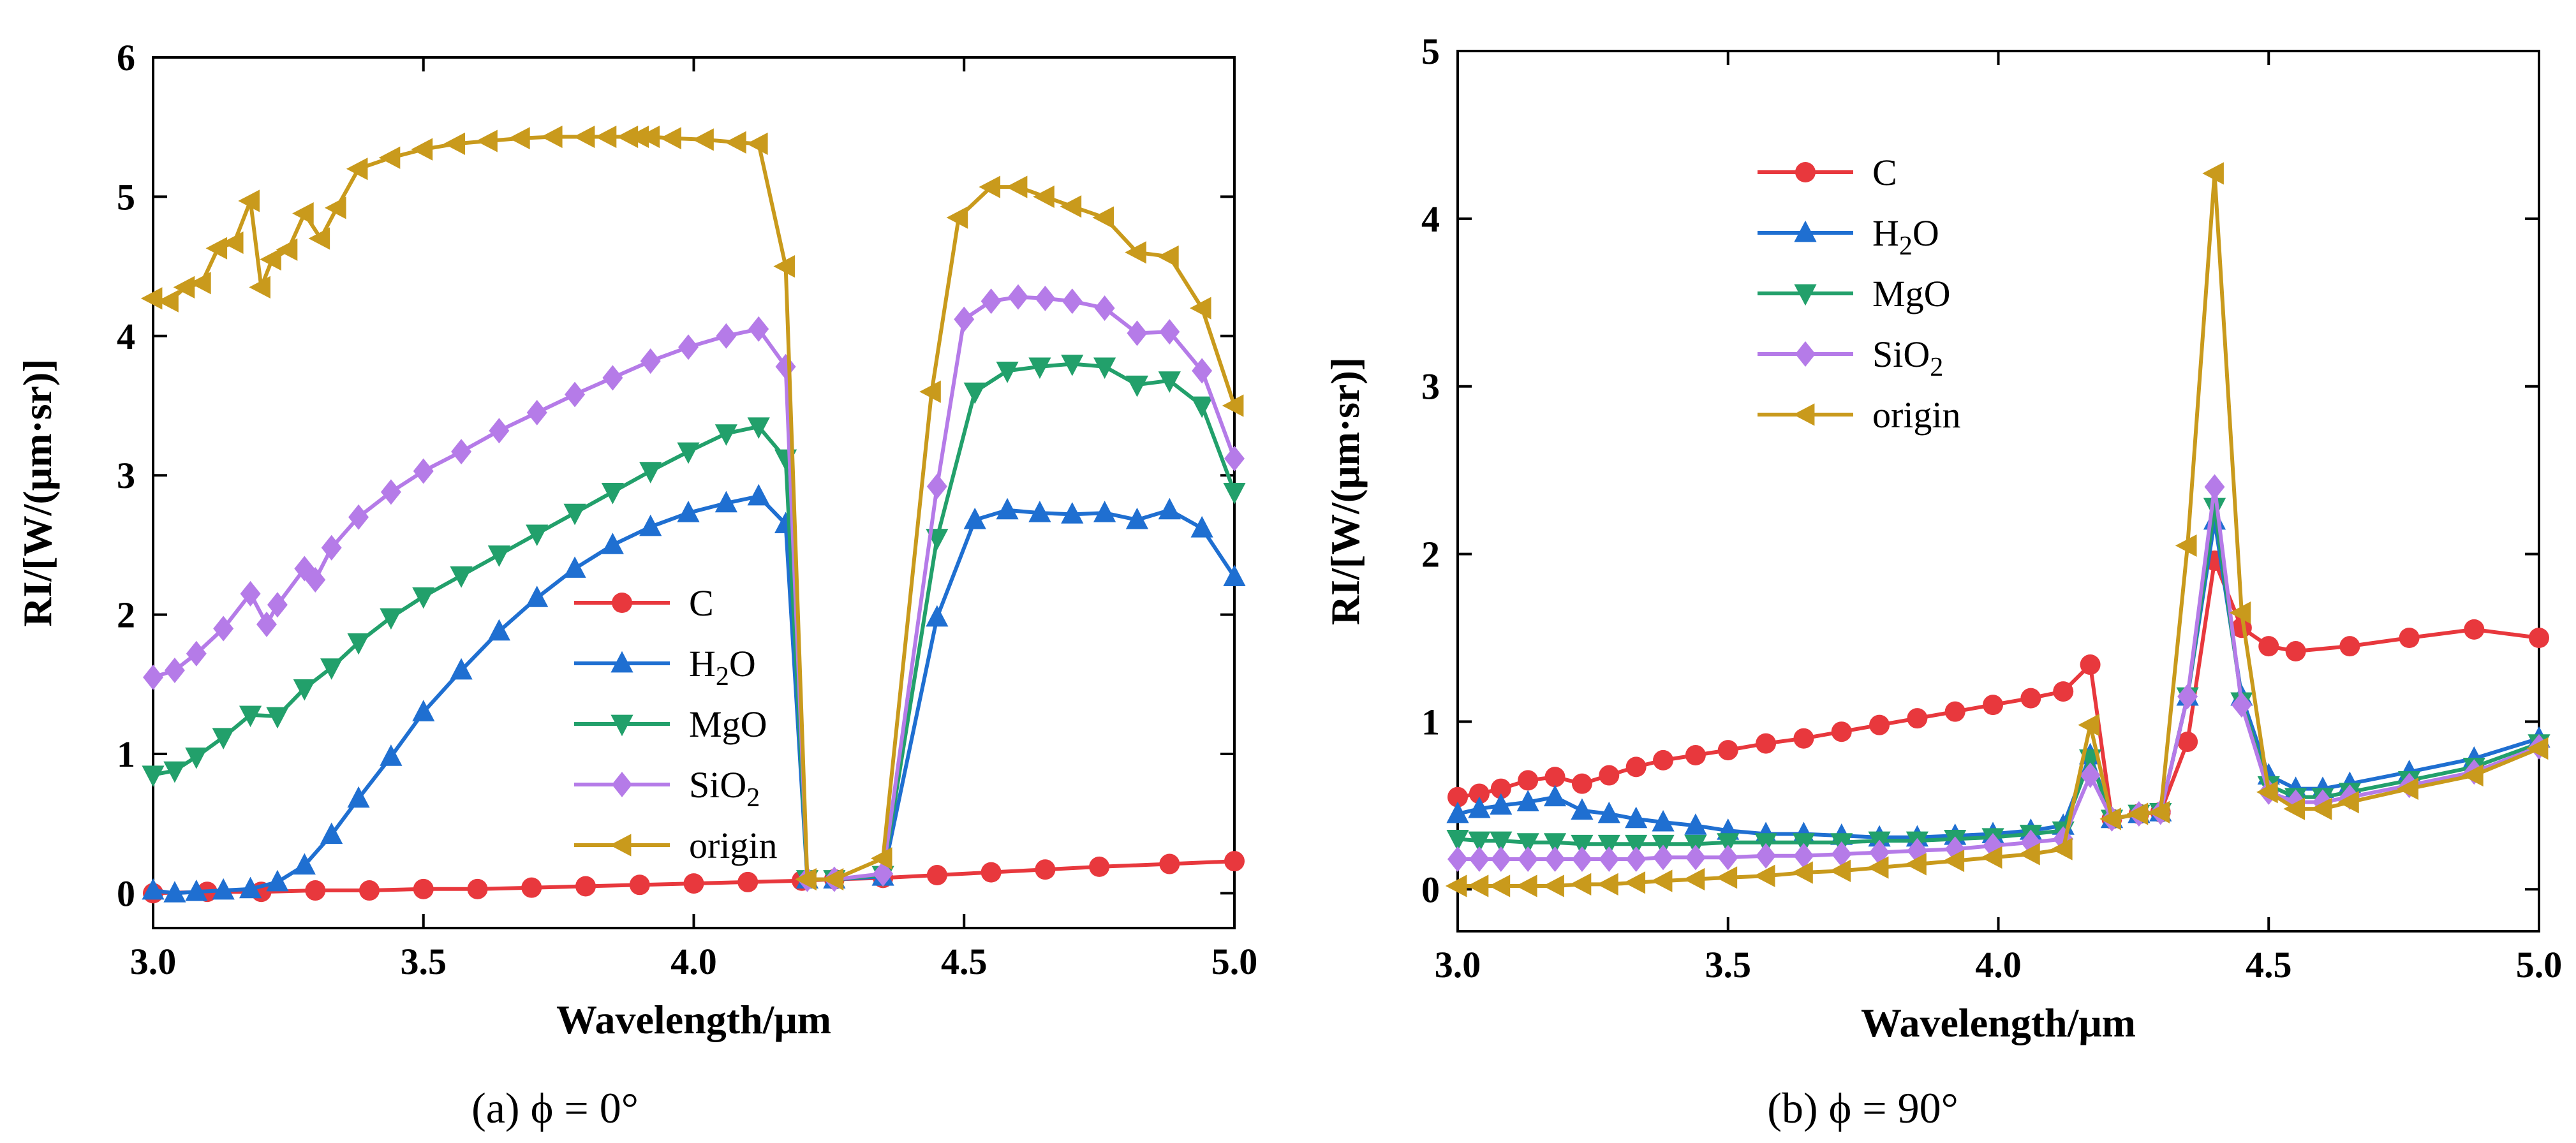 The width and height of the screenshot is (2576, 1143). Describe the element at coordinates (1848, 236) in the screenshot. I see `legend-item: H2O` at that location.